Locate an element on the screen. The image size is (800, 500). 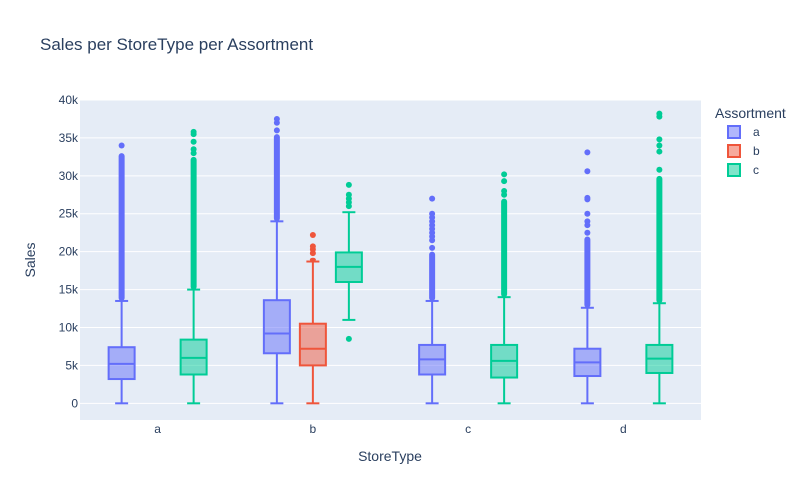
box-c-b is located at coordinates (348, 261).